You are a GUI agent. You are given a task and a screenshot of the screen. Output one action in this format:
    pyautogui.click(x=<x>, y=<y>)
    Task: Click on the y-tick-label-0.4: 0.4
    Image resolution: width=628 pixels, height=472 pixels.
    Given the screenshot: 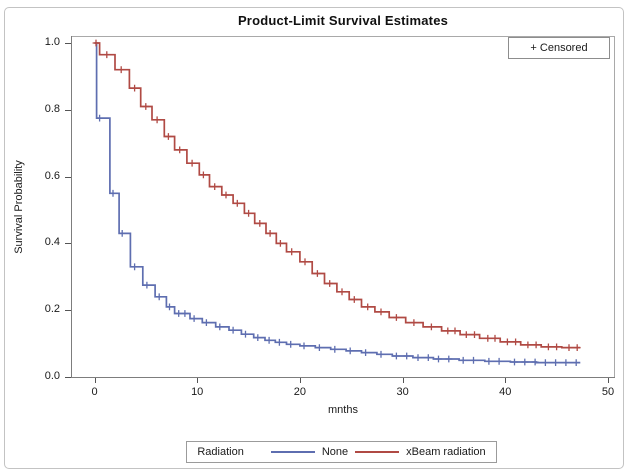 What is the action you would take?
    pyautogui.click(x=52, y=242)
    